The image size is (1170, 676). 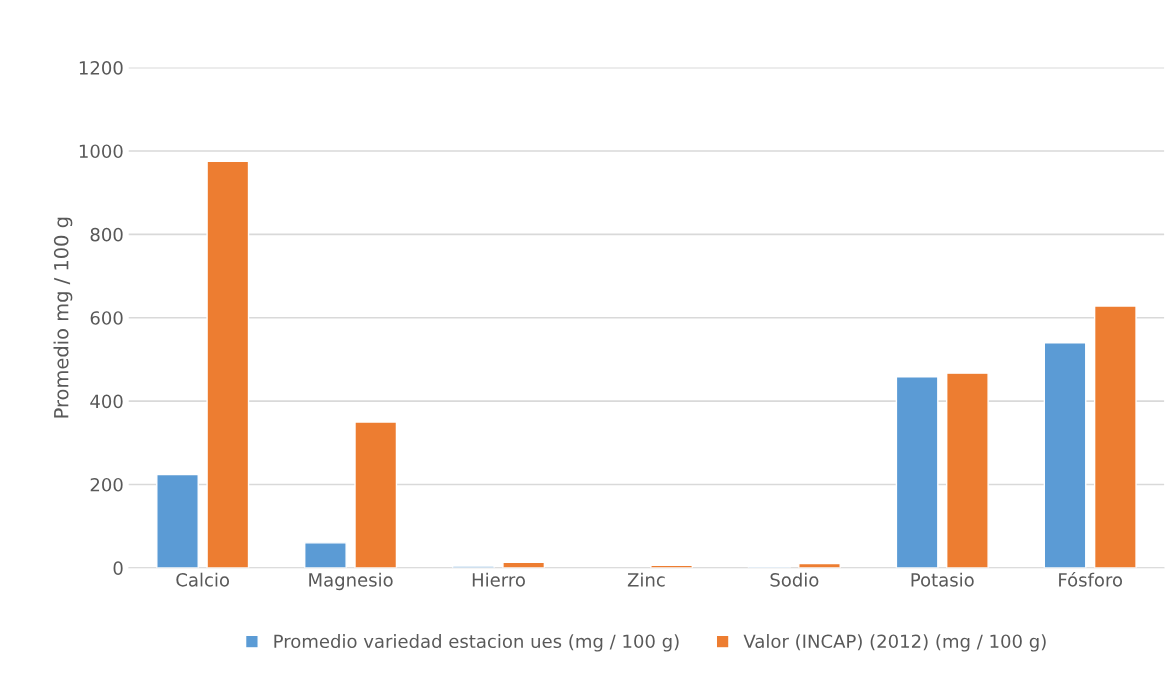 What do you see at coordinates (476, 643) in the screenshot?
I see `legend-label: Promedio variedad estacion ues (mg / 100 g)` at bounding box center [476, 643].